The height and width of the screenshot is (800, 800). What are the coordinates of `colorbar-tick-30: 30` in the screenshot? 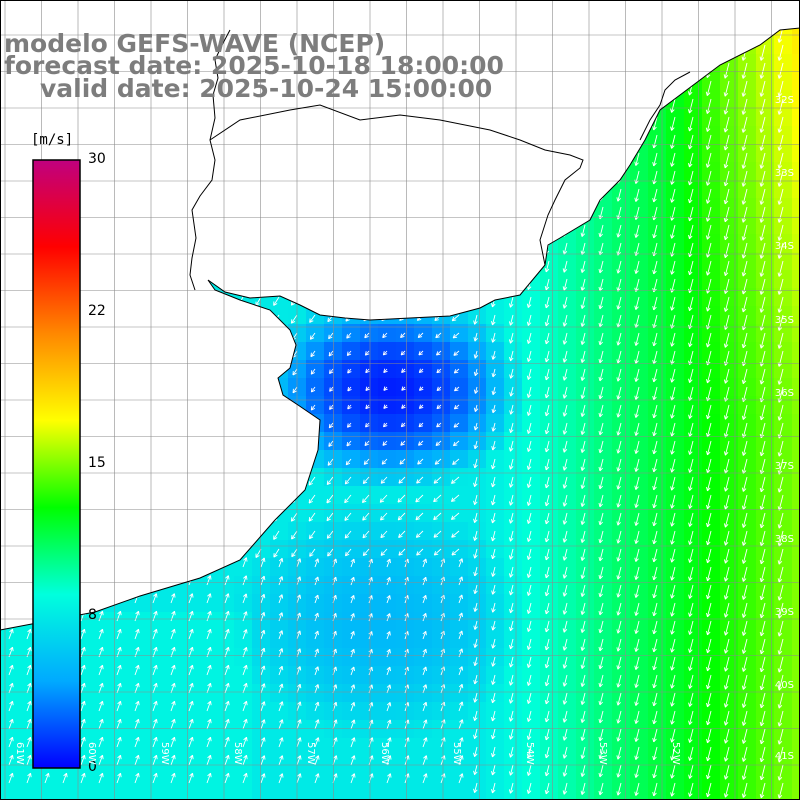 It's located at (97, 159).